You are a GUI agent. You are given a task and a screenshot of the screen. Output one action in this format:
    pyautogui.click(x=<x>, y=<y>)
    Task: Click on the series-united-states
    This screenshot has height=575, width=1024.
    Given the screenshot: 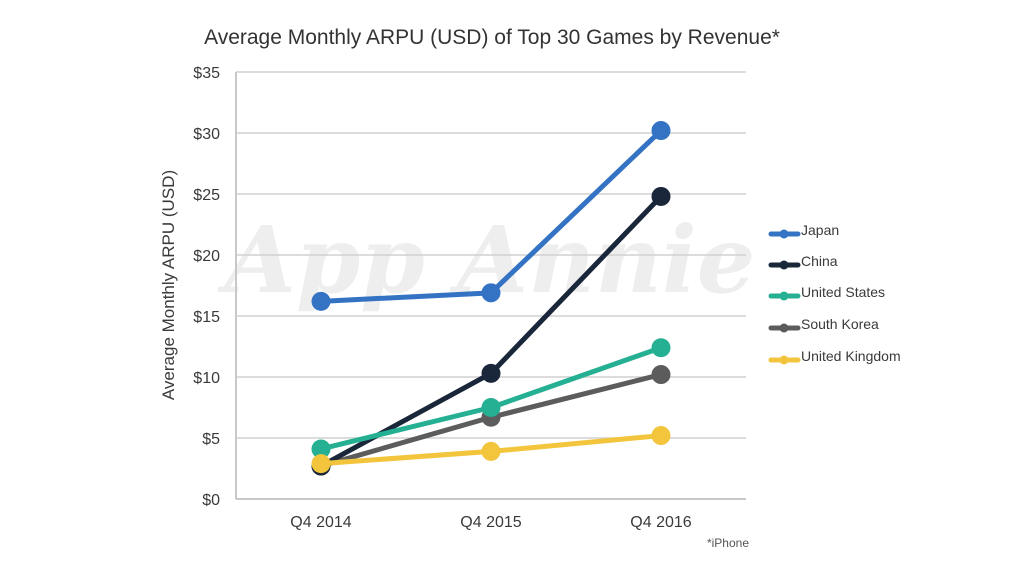 What is the action you would take?
    pyautogui.click(x=491, y=398)
    